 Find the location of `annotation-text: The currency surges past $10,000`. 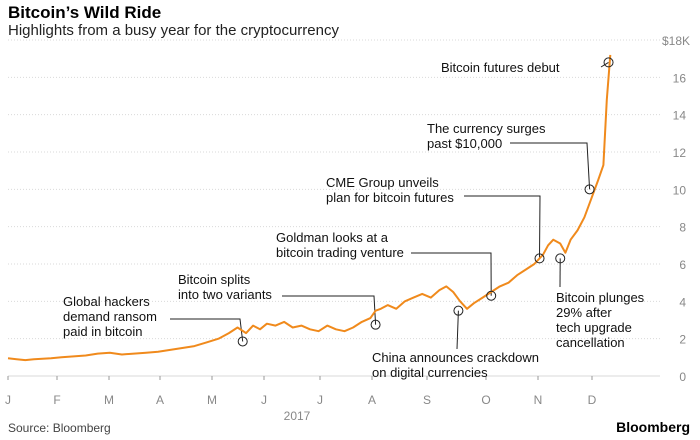

annotation-text: The currency surges past $10,000 is located at coordinates (486, 136).